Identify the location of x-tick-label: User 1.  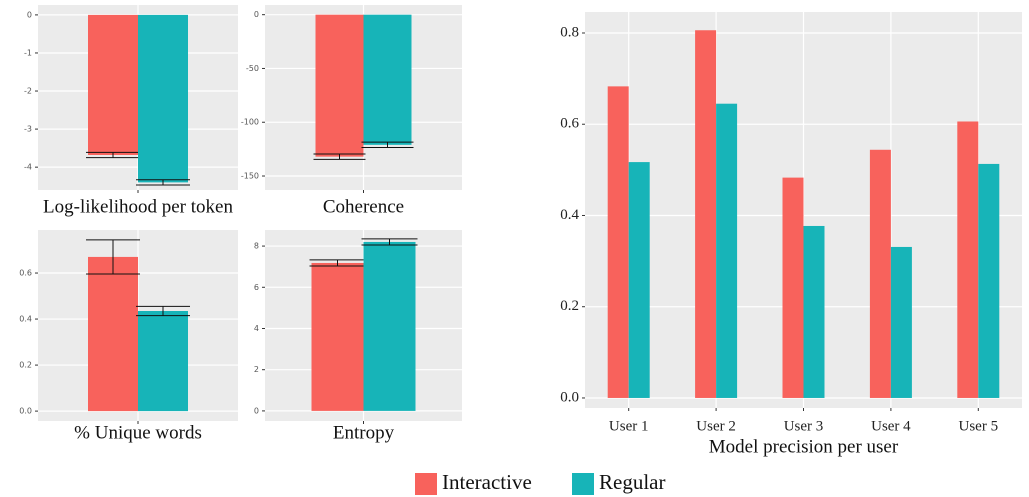
(629, 426).